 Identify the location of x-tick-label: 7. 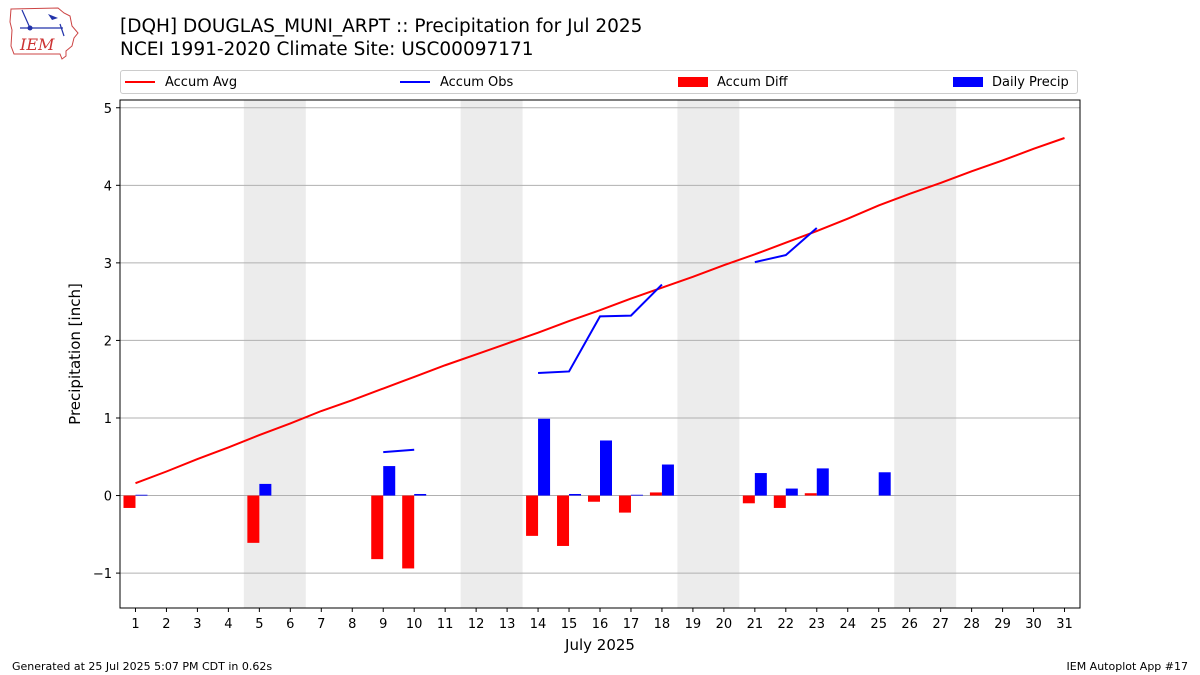
(321, 624).